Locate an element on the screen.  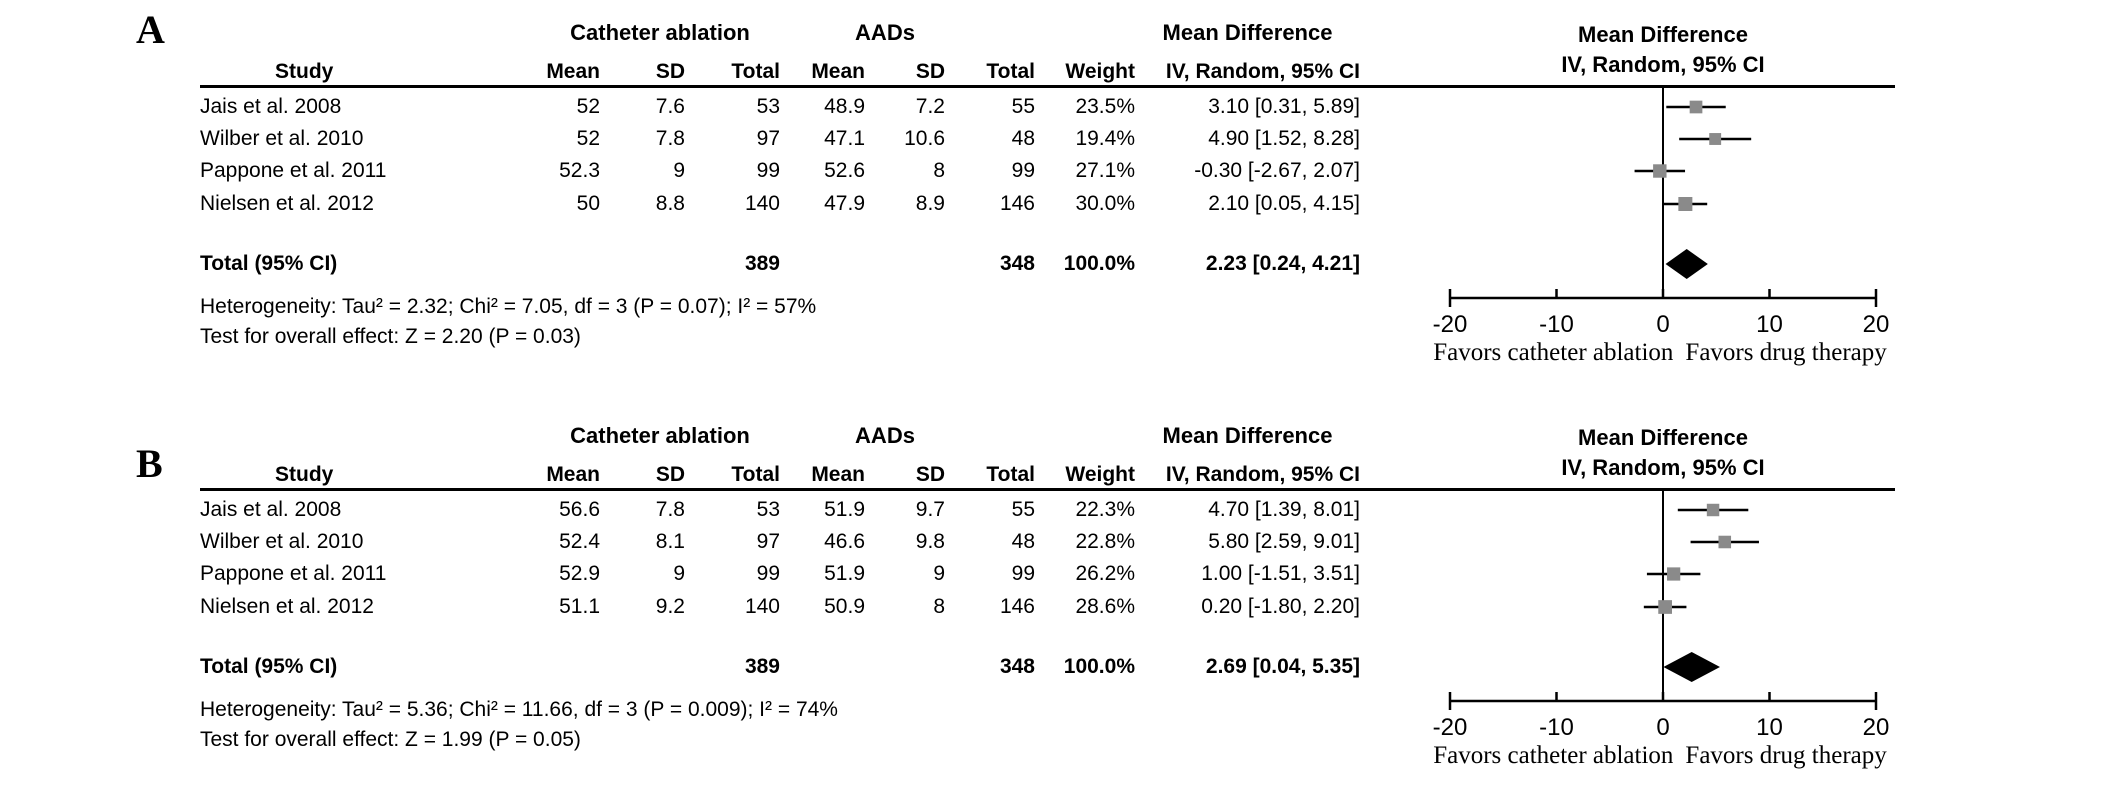
total-cell: 99 is located at coordinates (1023, 170).